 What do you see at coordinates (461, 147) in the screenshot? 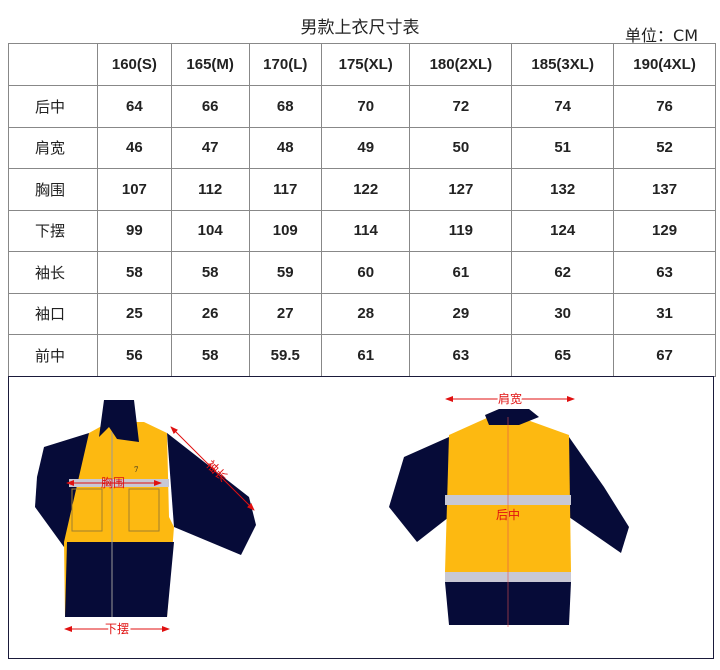
I see `size-value: 50` at bounding box center [461, 147].